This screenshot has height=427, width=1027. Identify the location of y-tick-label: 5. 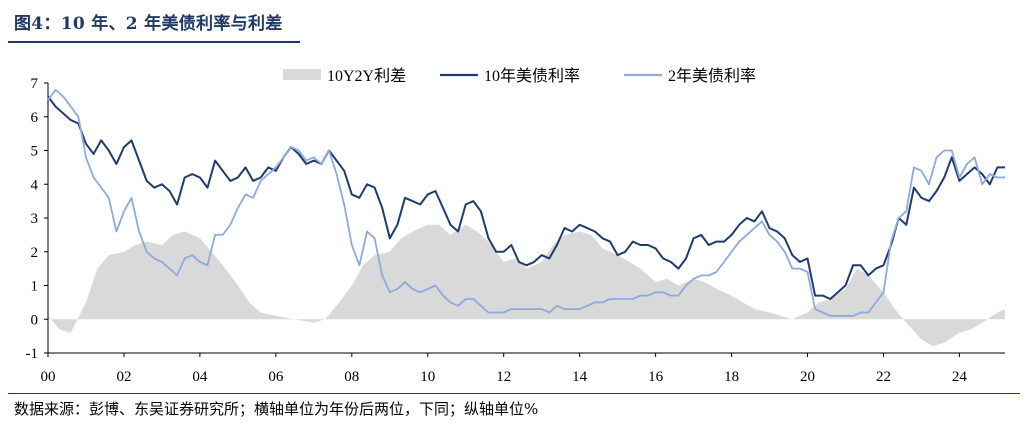
(35, 152).